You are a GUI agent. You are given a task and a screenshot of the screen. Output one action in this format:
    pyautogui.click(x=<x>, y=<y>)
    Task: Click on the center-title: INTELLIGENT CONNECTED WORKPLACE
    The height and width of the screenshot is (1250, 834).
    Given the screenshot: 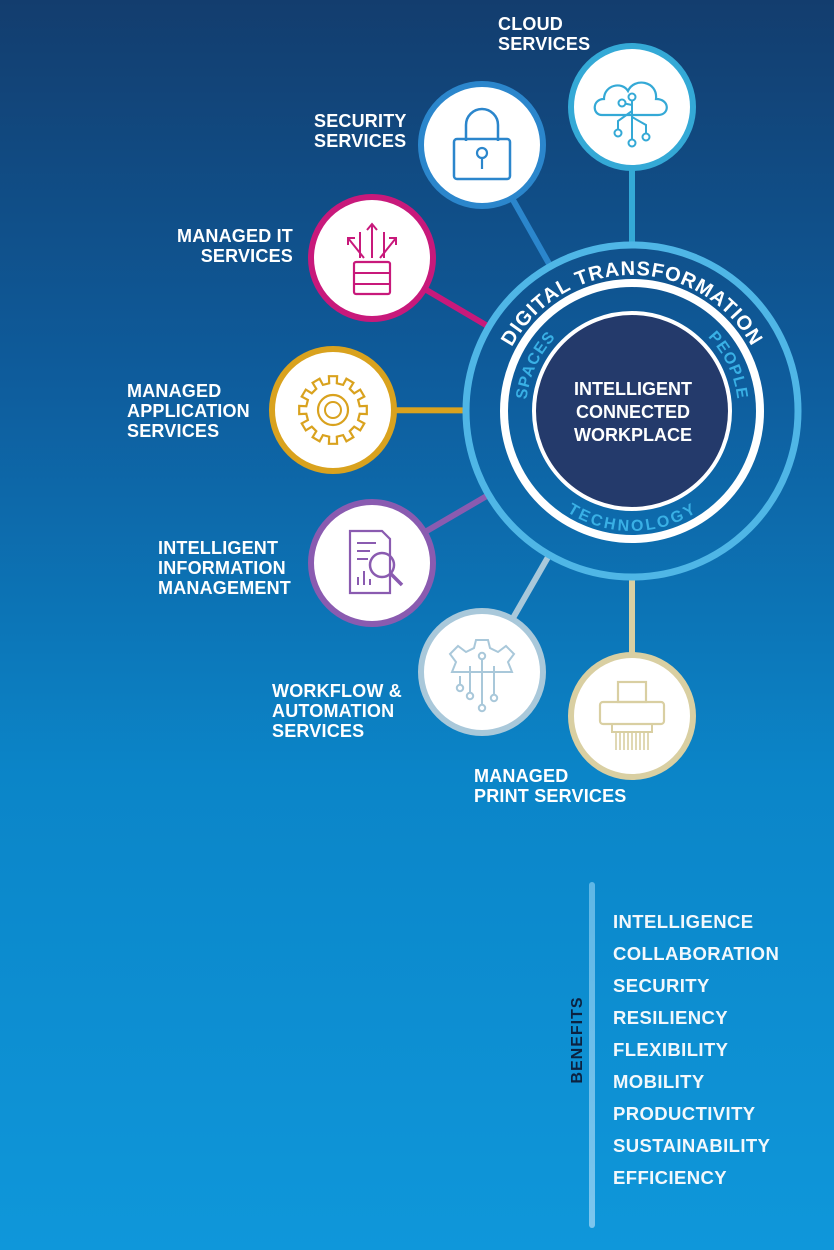 What is the action you would take?
    pyautogui.click(x=633, y=412)
    